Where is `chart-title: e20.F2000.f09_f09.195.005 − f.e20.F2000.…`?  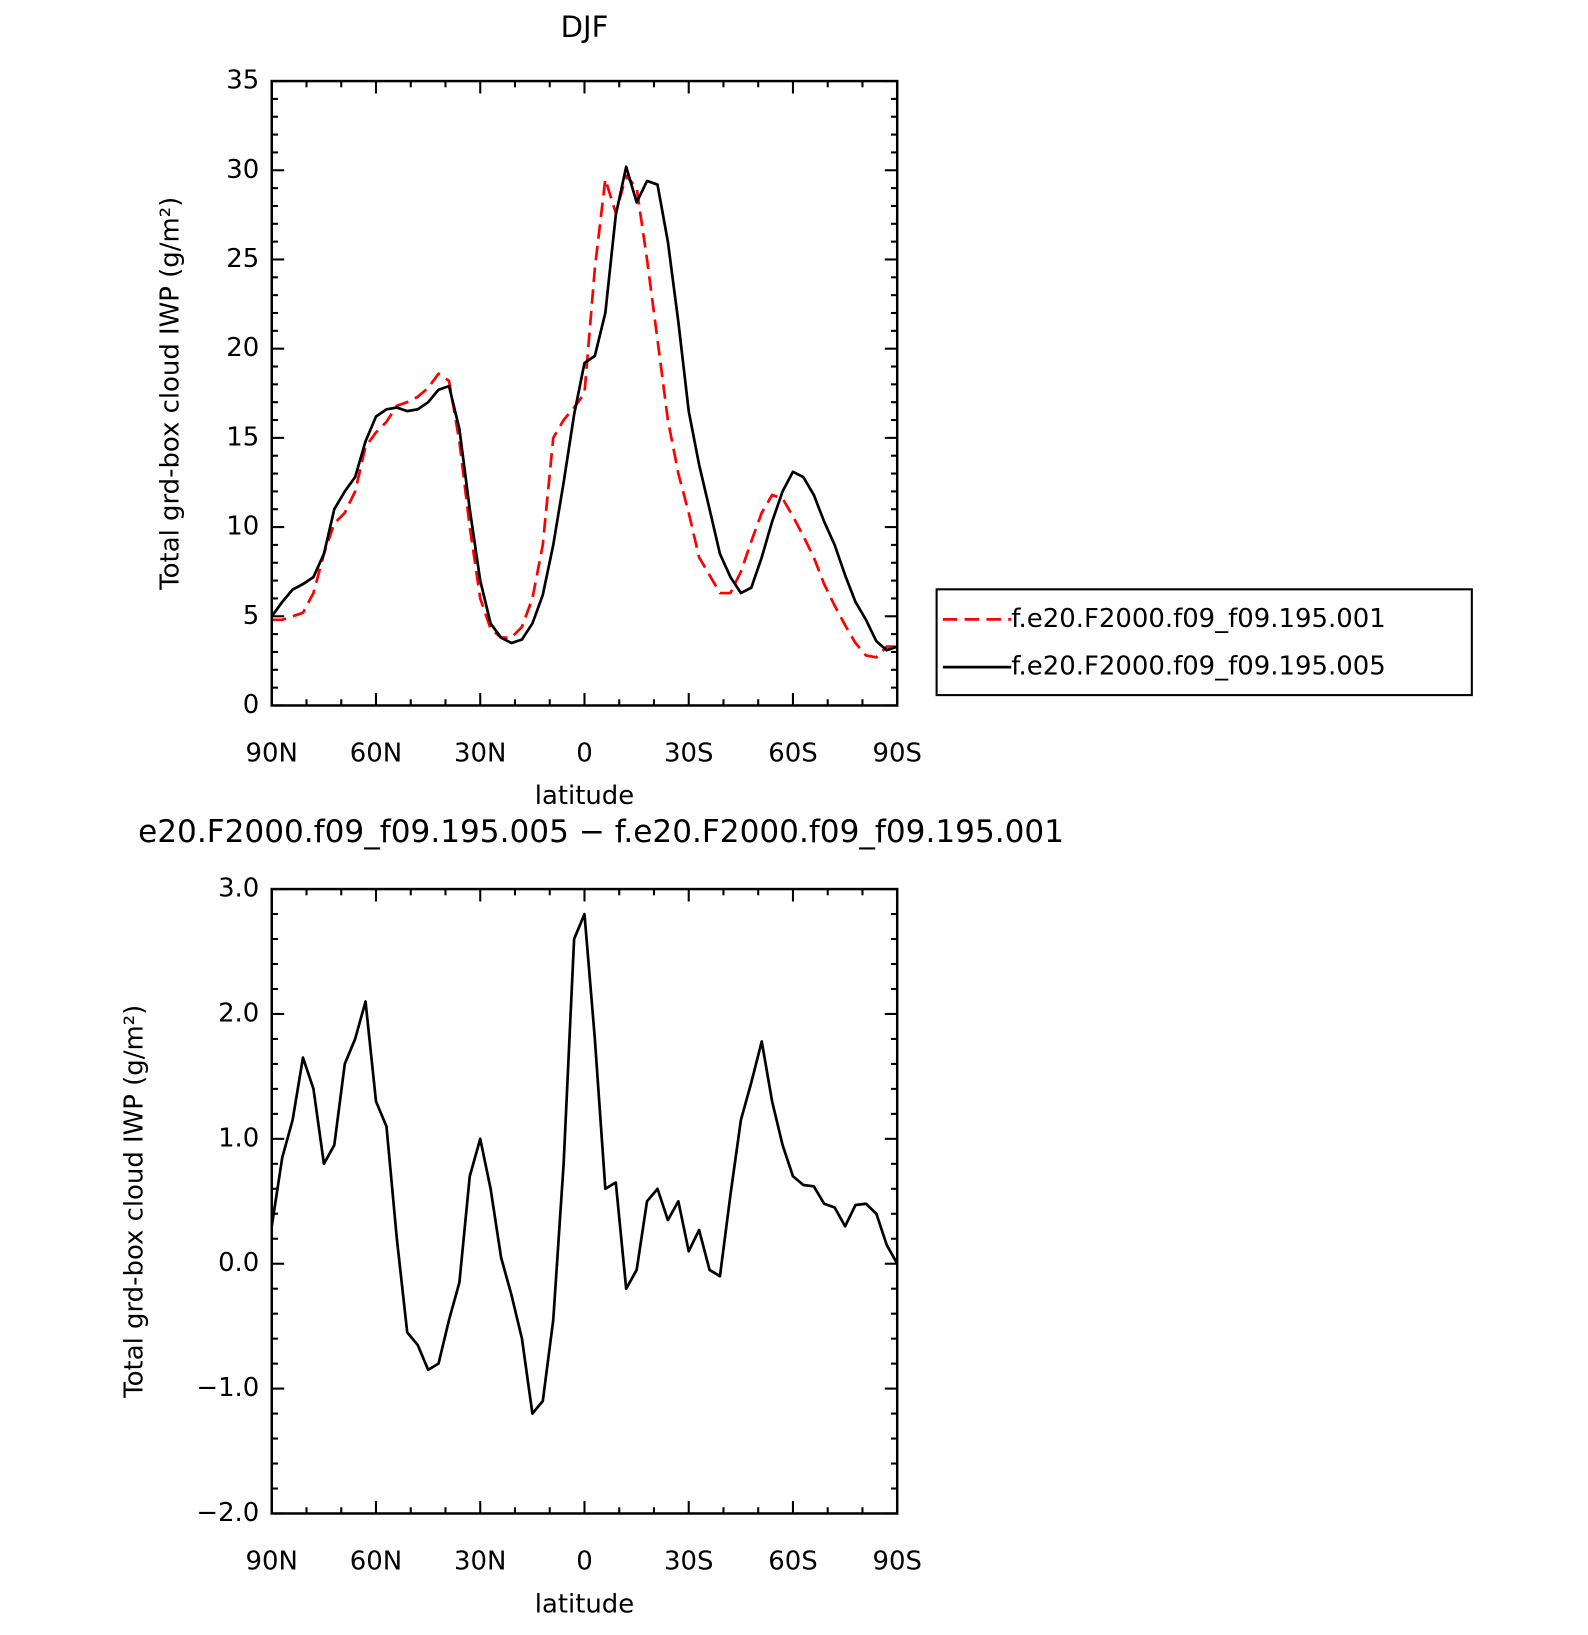 chart-title: e20.F2000.f09_f09.195.005 − f.e20.F2000.… is located at coordinates (601, 832).